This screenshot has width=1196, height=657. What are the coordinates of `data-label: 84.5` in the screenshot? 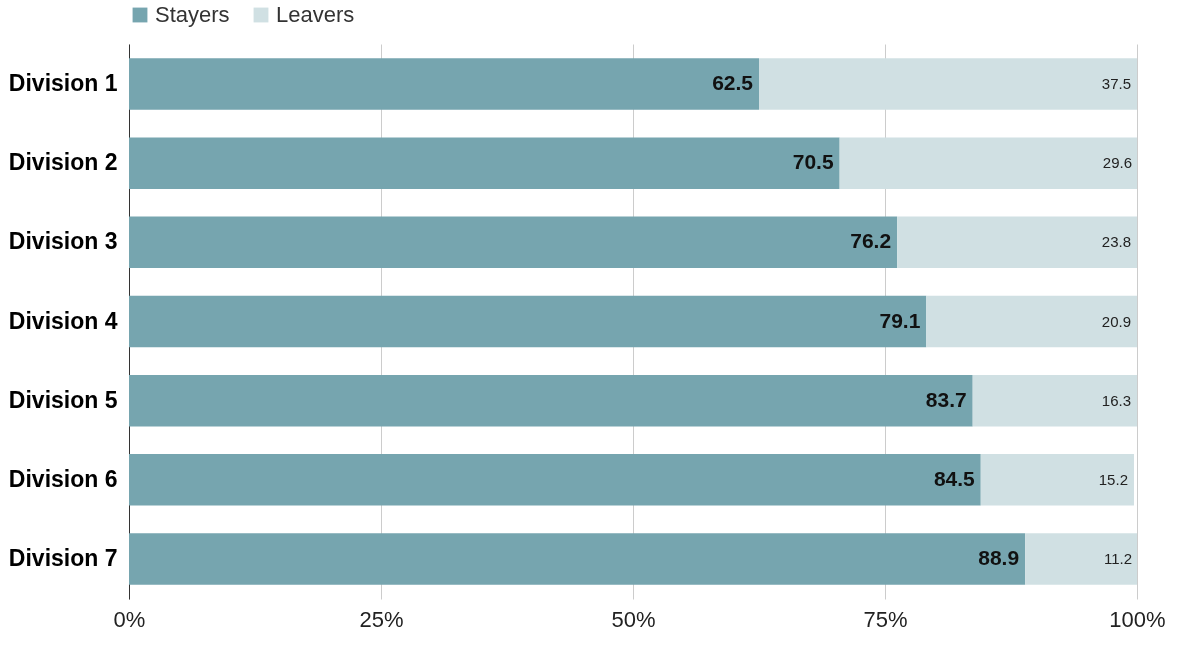 It's located at (954, 478).